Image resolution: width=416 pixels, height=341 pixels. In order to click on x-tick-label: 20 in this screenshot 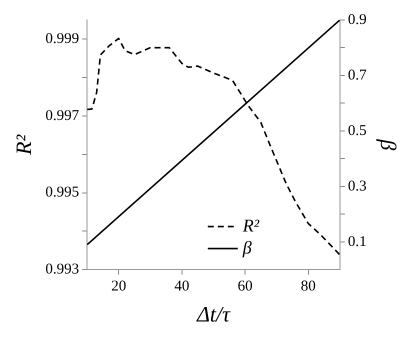, I will do `click(118, 286)`.